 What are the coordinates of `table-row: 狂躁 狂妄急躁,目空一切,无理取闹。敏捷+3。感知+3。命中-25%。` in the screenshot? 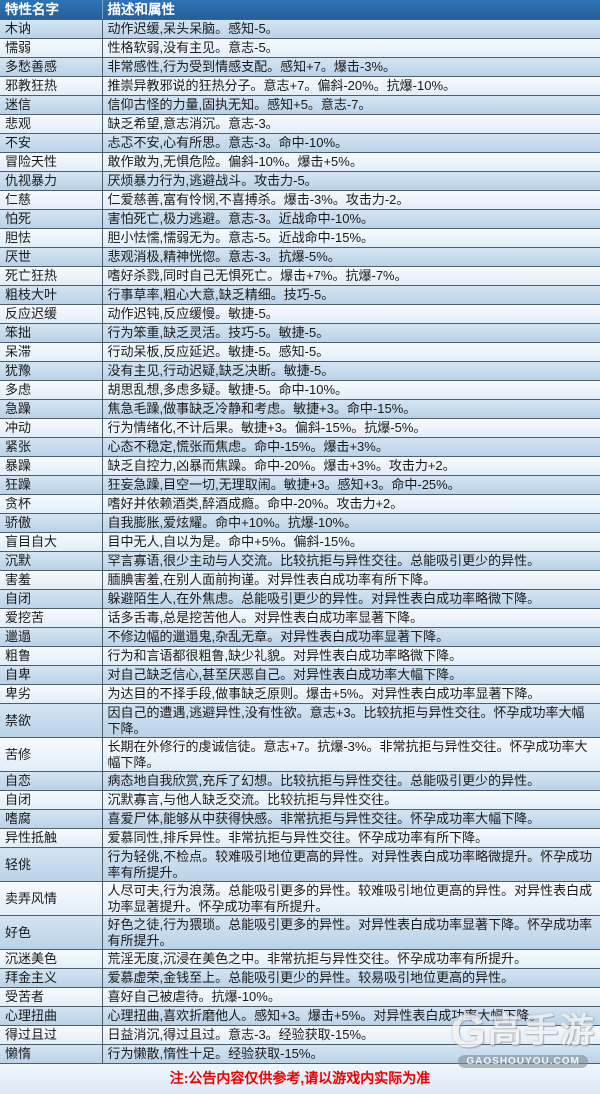 It's located at (300, 485).